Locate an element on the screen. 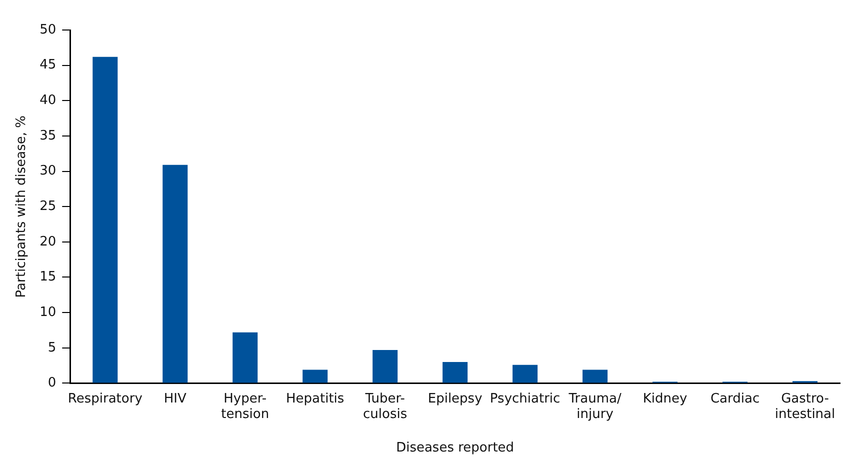 The width and height of the screenshot is (844, 472). y-tick-label: 40 is located at coordinates (48, 100).